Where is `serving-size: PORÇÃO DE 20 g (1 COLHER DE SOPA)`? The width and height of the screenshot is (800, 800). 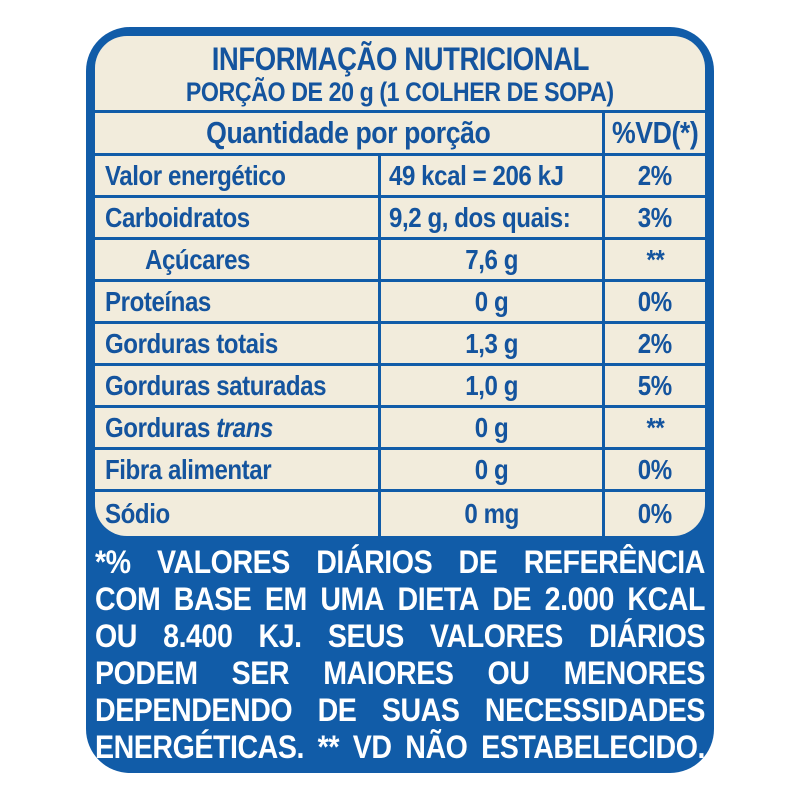 serving-size: PORÇÃO DE 20 g (1 COLHER DE SOPA) is located at coordinates (400, 92).